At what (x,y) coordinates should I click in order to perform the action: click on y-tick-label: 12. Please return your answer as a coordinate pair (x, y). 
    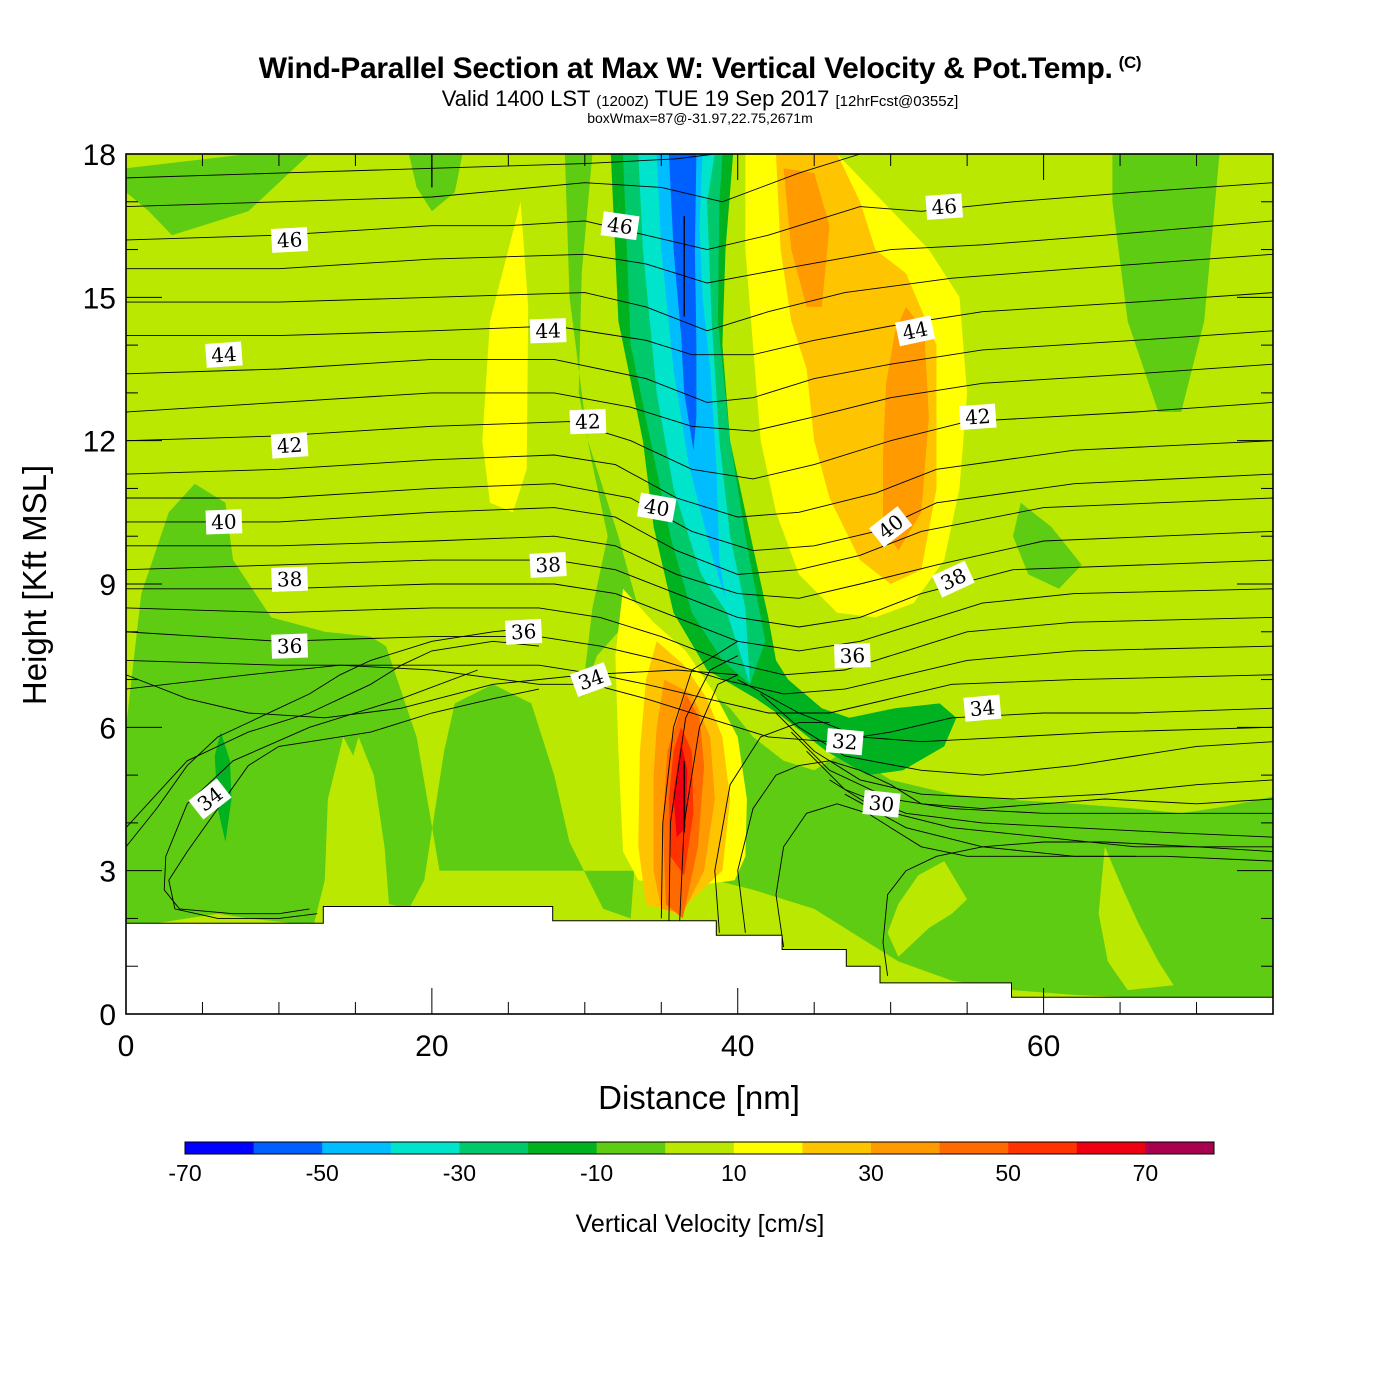
    Looking at the image, I should click on (99, 442).